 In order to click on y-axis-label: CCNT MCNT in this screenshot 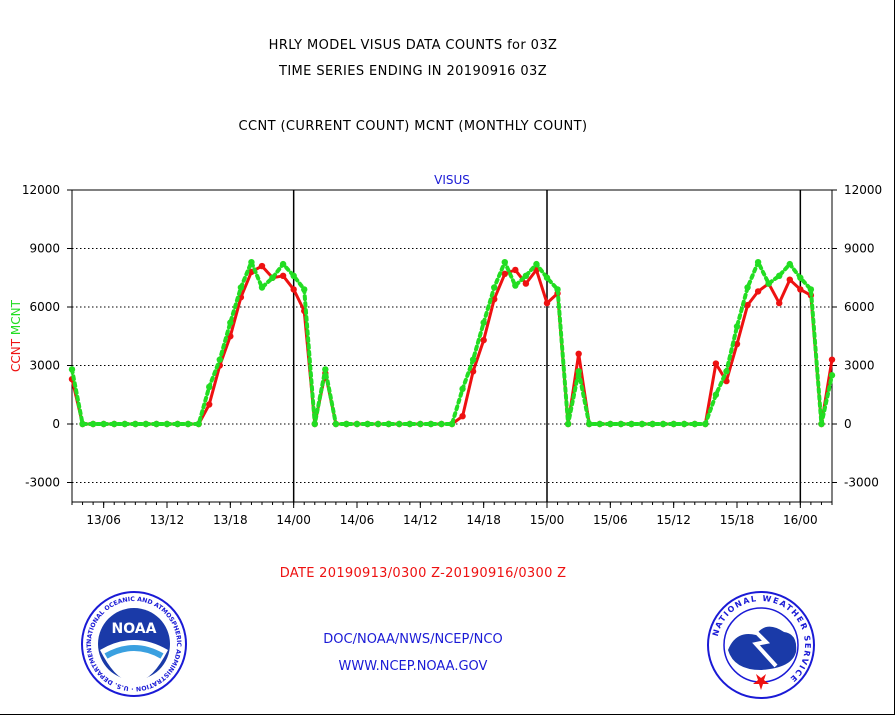, I will do `click(16, 335)`.